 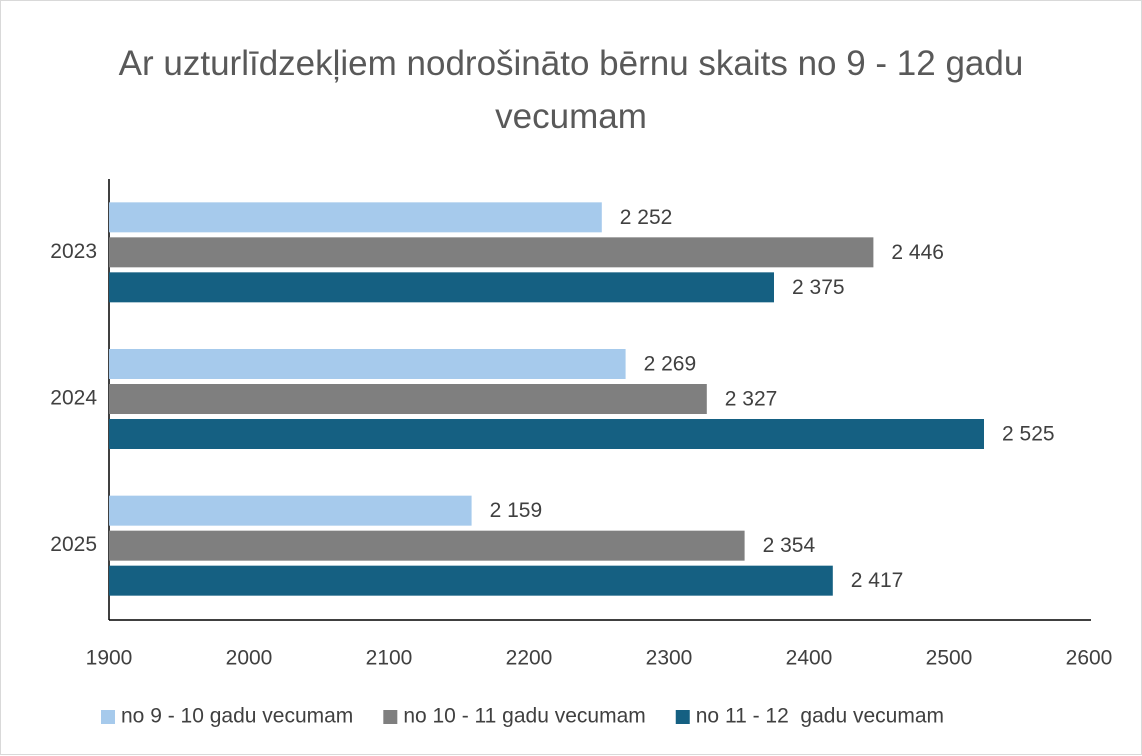 I want to click on legend-label: no 11 - 12 gadu vecumam, so click(x=820, y=716).